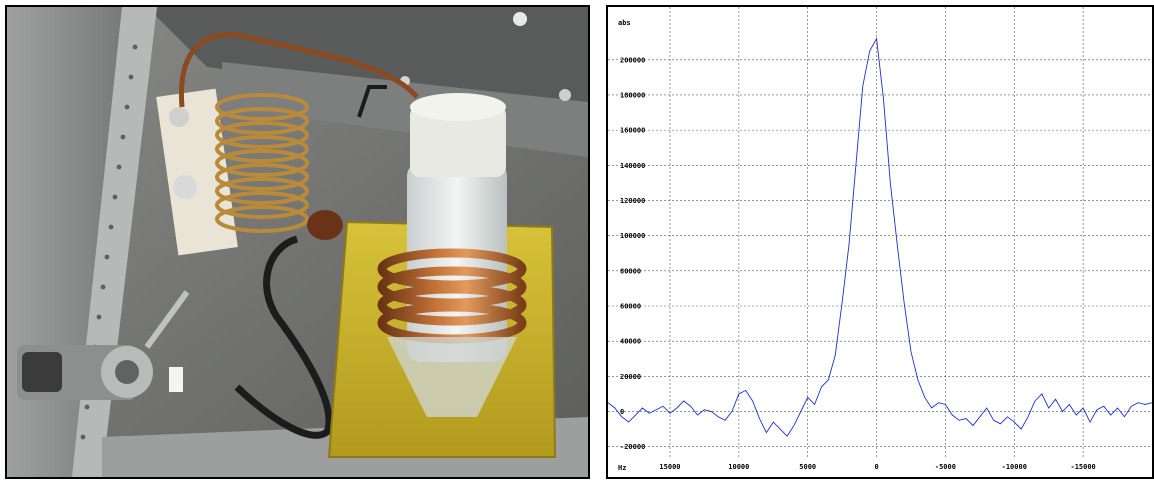 The width and height of the screenshot is (1154, 482). What do you see at coordinates (632, 131) in the screenshot?
I see `y-tick-label: 160000` at bounding box center [632, 131].